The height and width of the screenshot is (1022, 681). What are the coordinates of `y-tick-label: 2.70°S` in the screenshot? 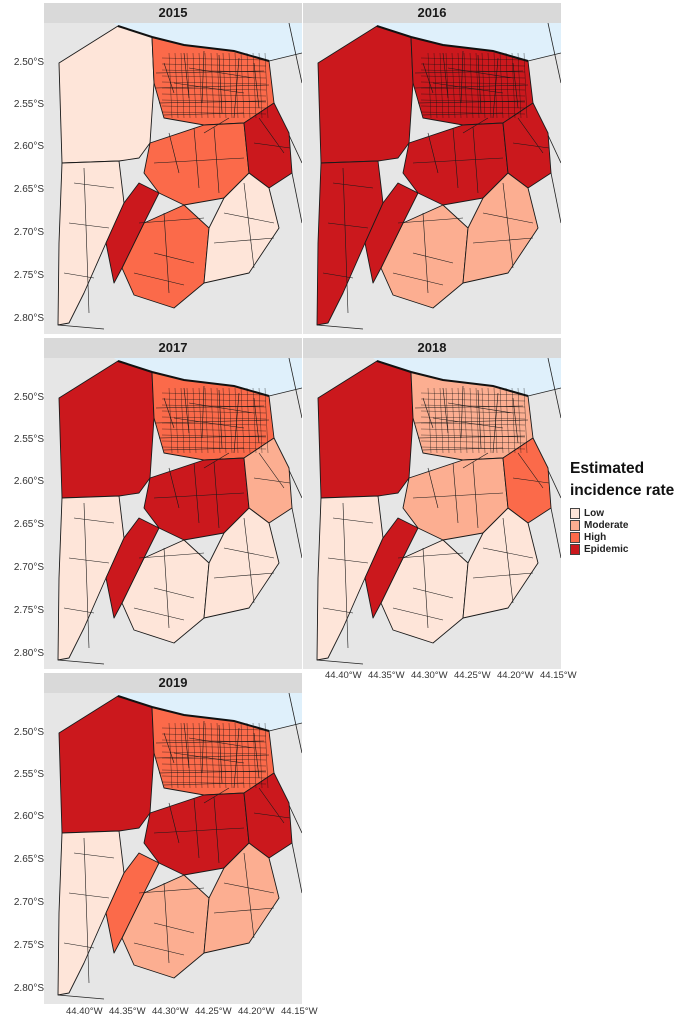 It's located at (28, 902).